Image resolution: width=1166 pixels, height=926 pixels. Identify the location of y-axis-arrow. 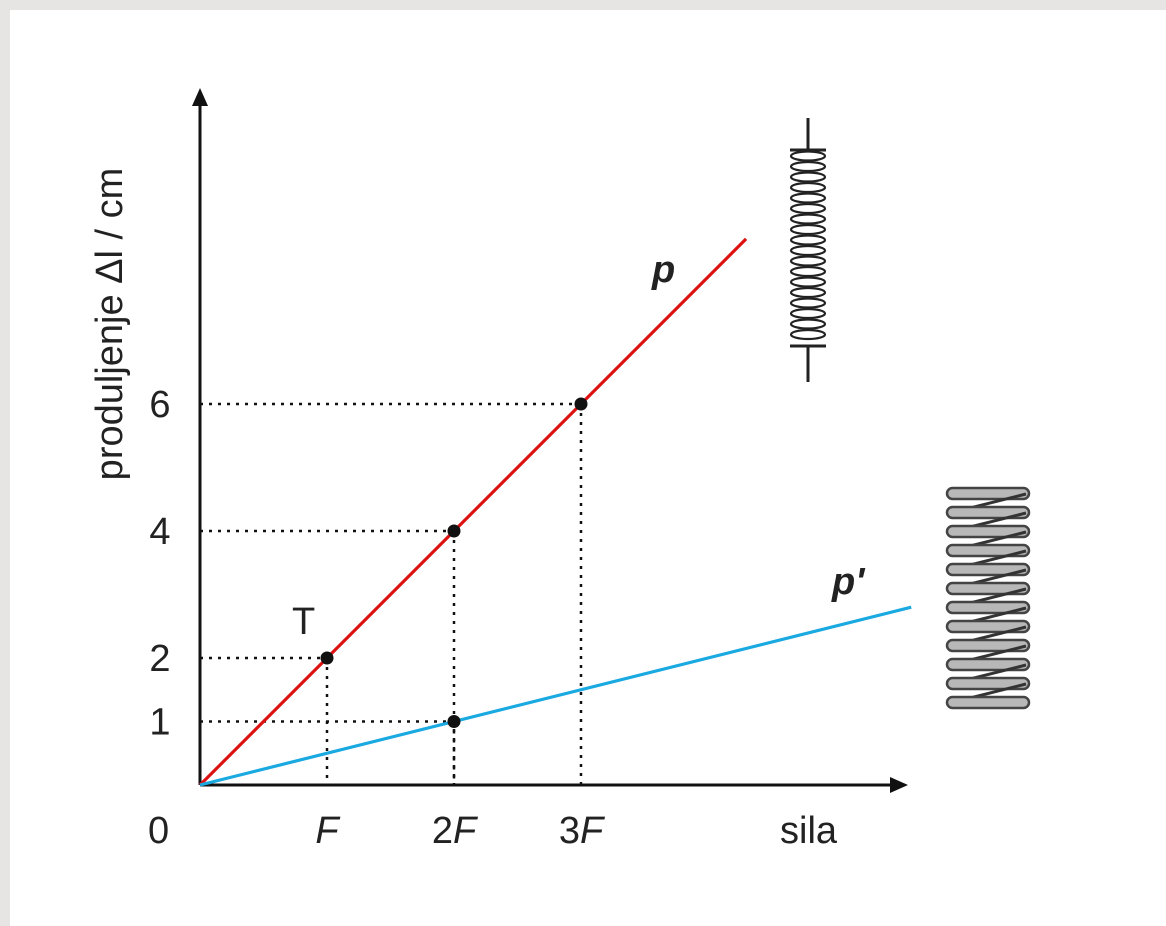
(200, 97).